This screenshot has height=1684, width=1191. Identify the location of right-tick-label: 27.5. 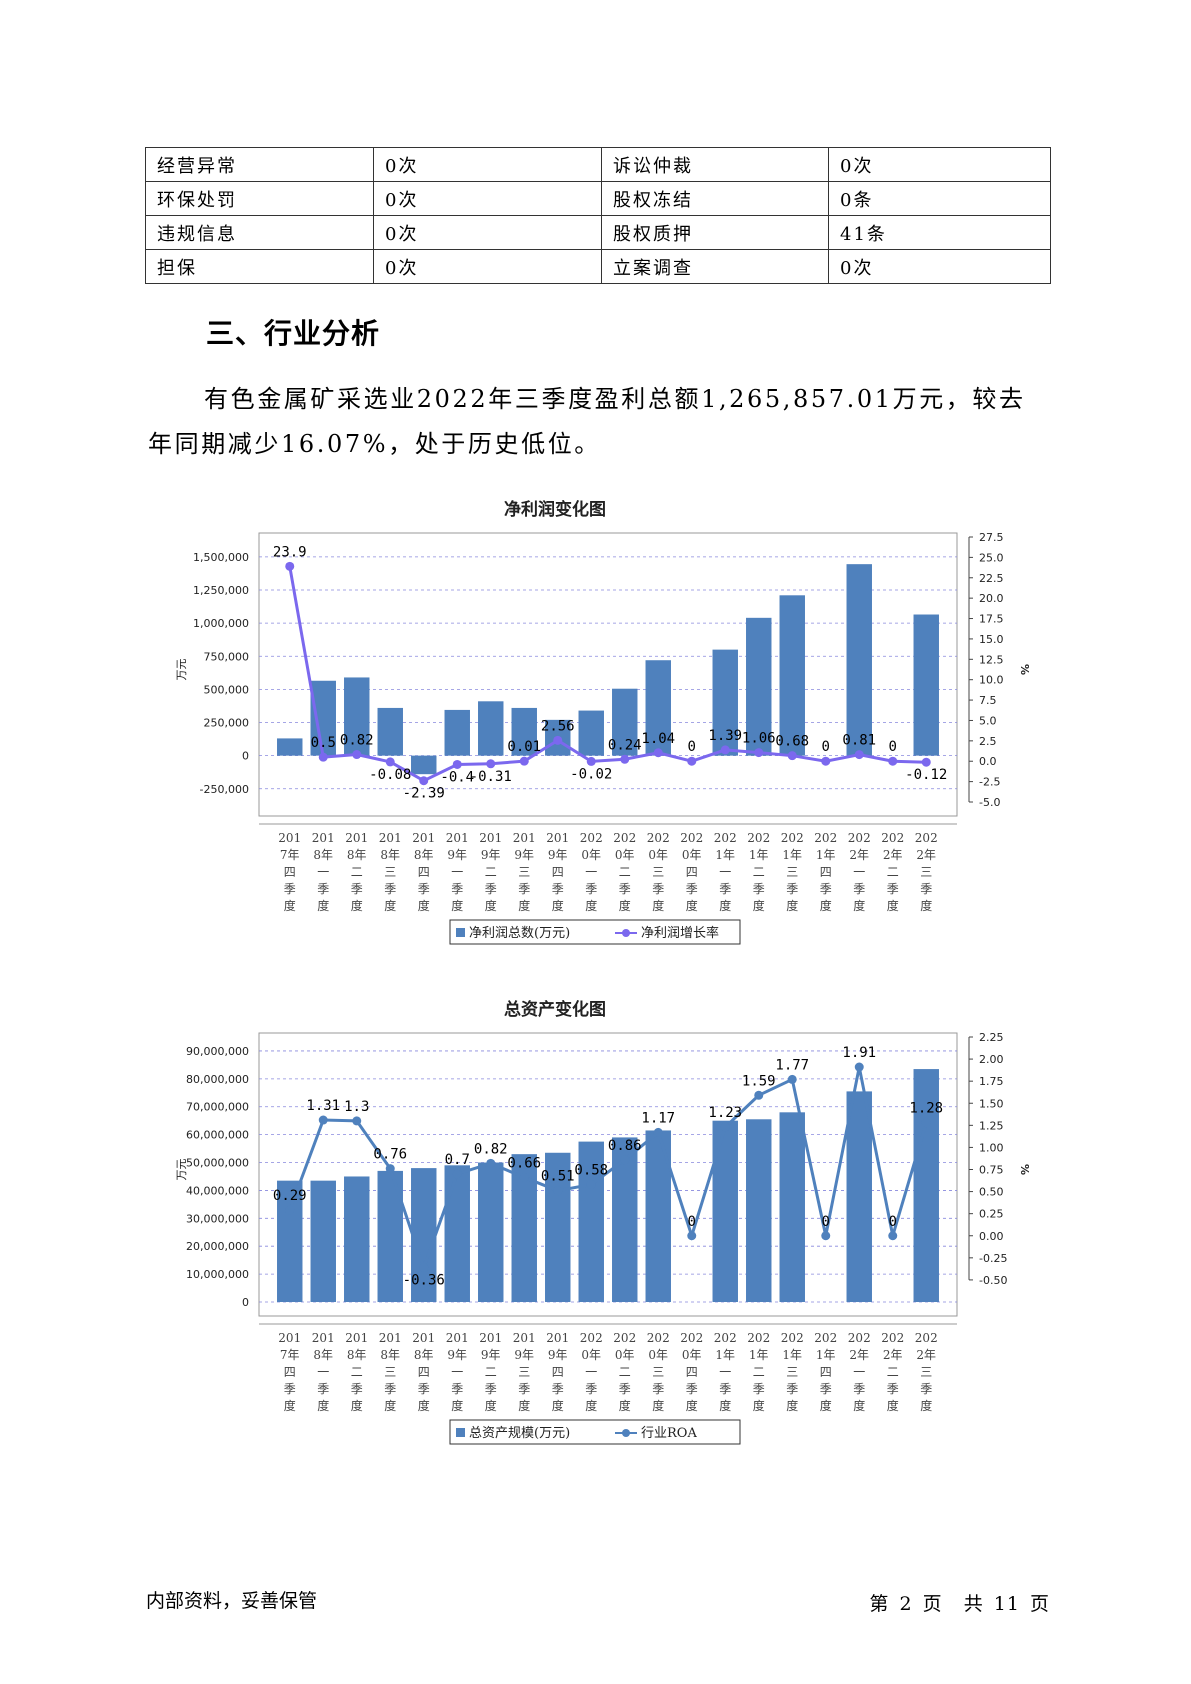
(991, 537).